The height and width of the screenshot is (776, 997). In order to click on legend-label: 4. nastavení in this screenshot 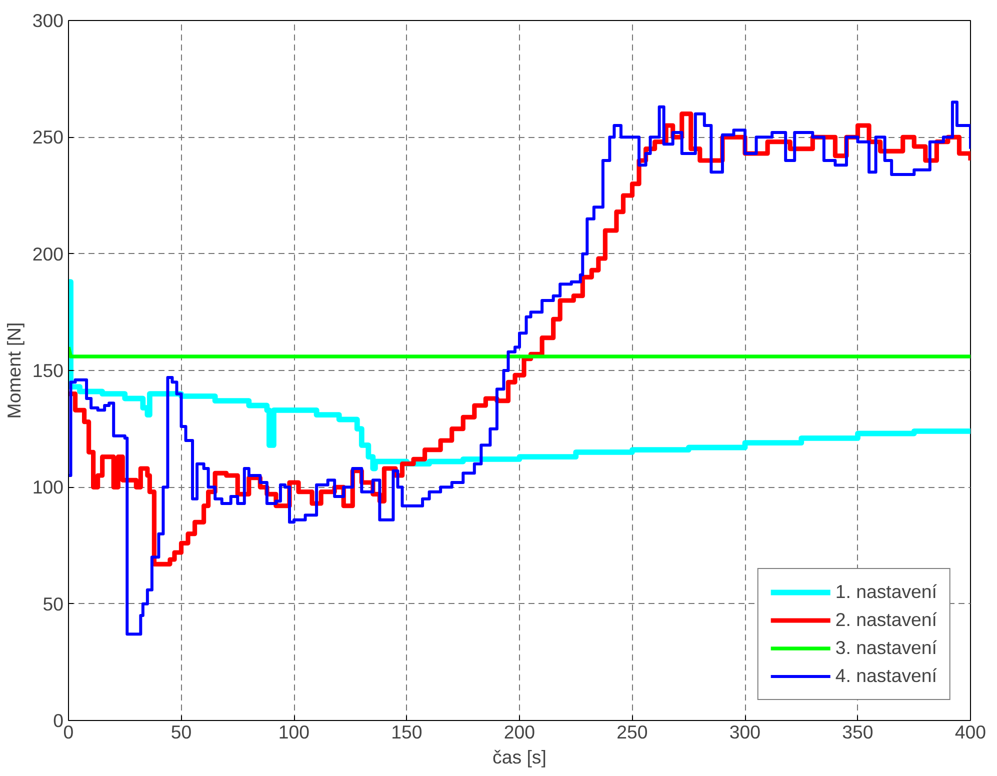, I will do `click(886, 676)`.